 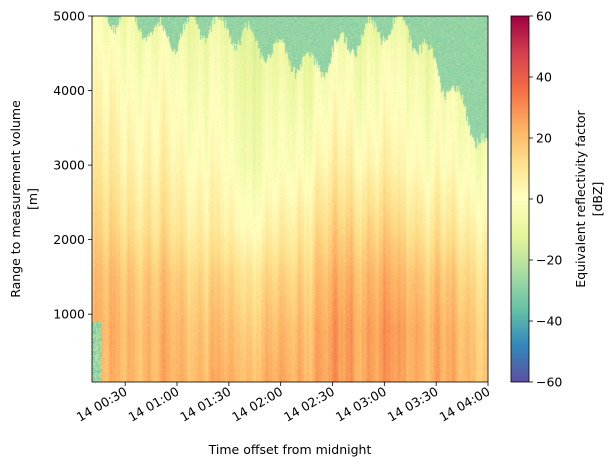 What do you see at coordinates (545, 199) in the screenshot?
I see `colorbar-ticks: −60 −40 −20 0 20 40 60` at bounding box center [545, 199].